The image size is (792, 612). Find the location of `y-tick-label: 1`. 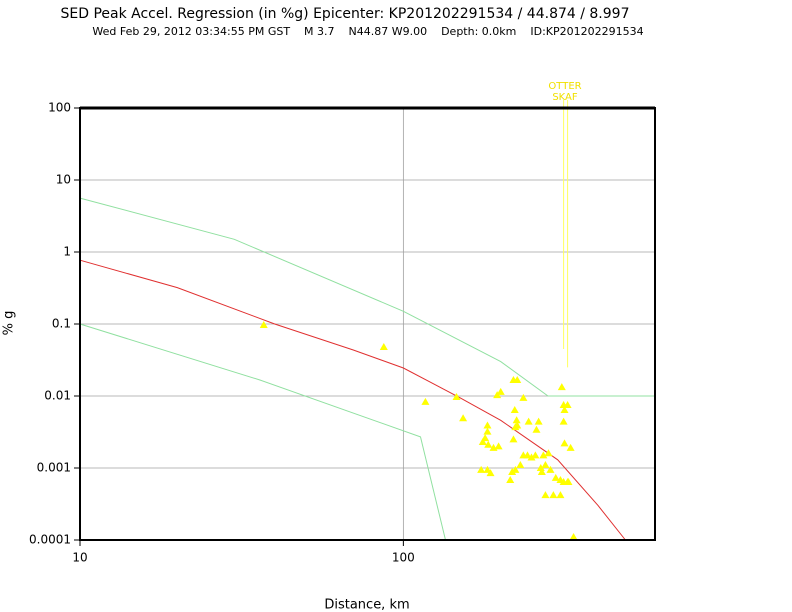

y-tick-label: 1 is located at coordinates (67, 252).